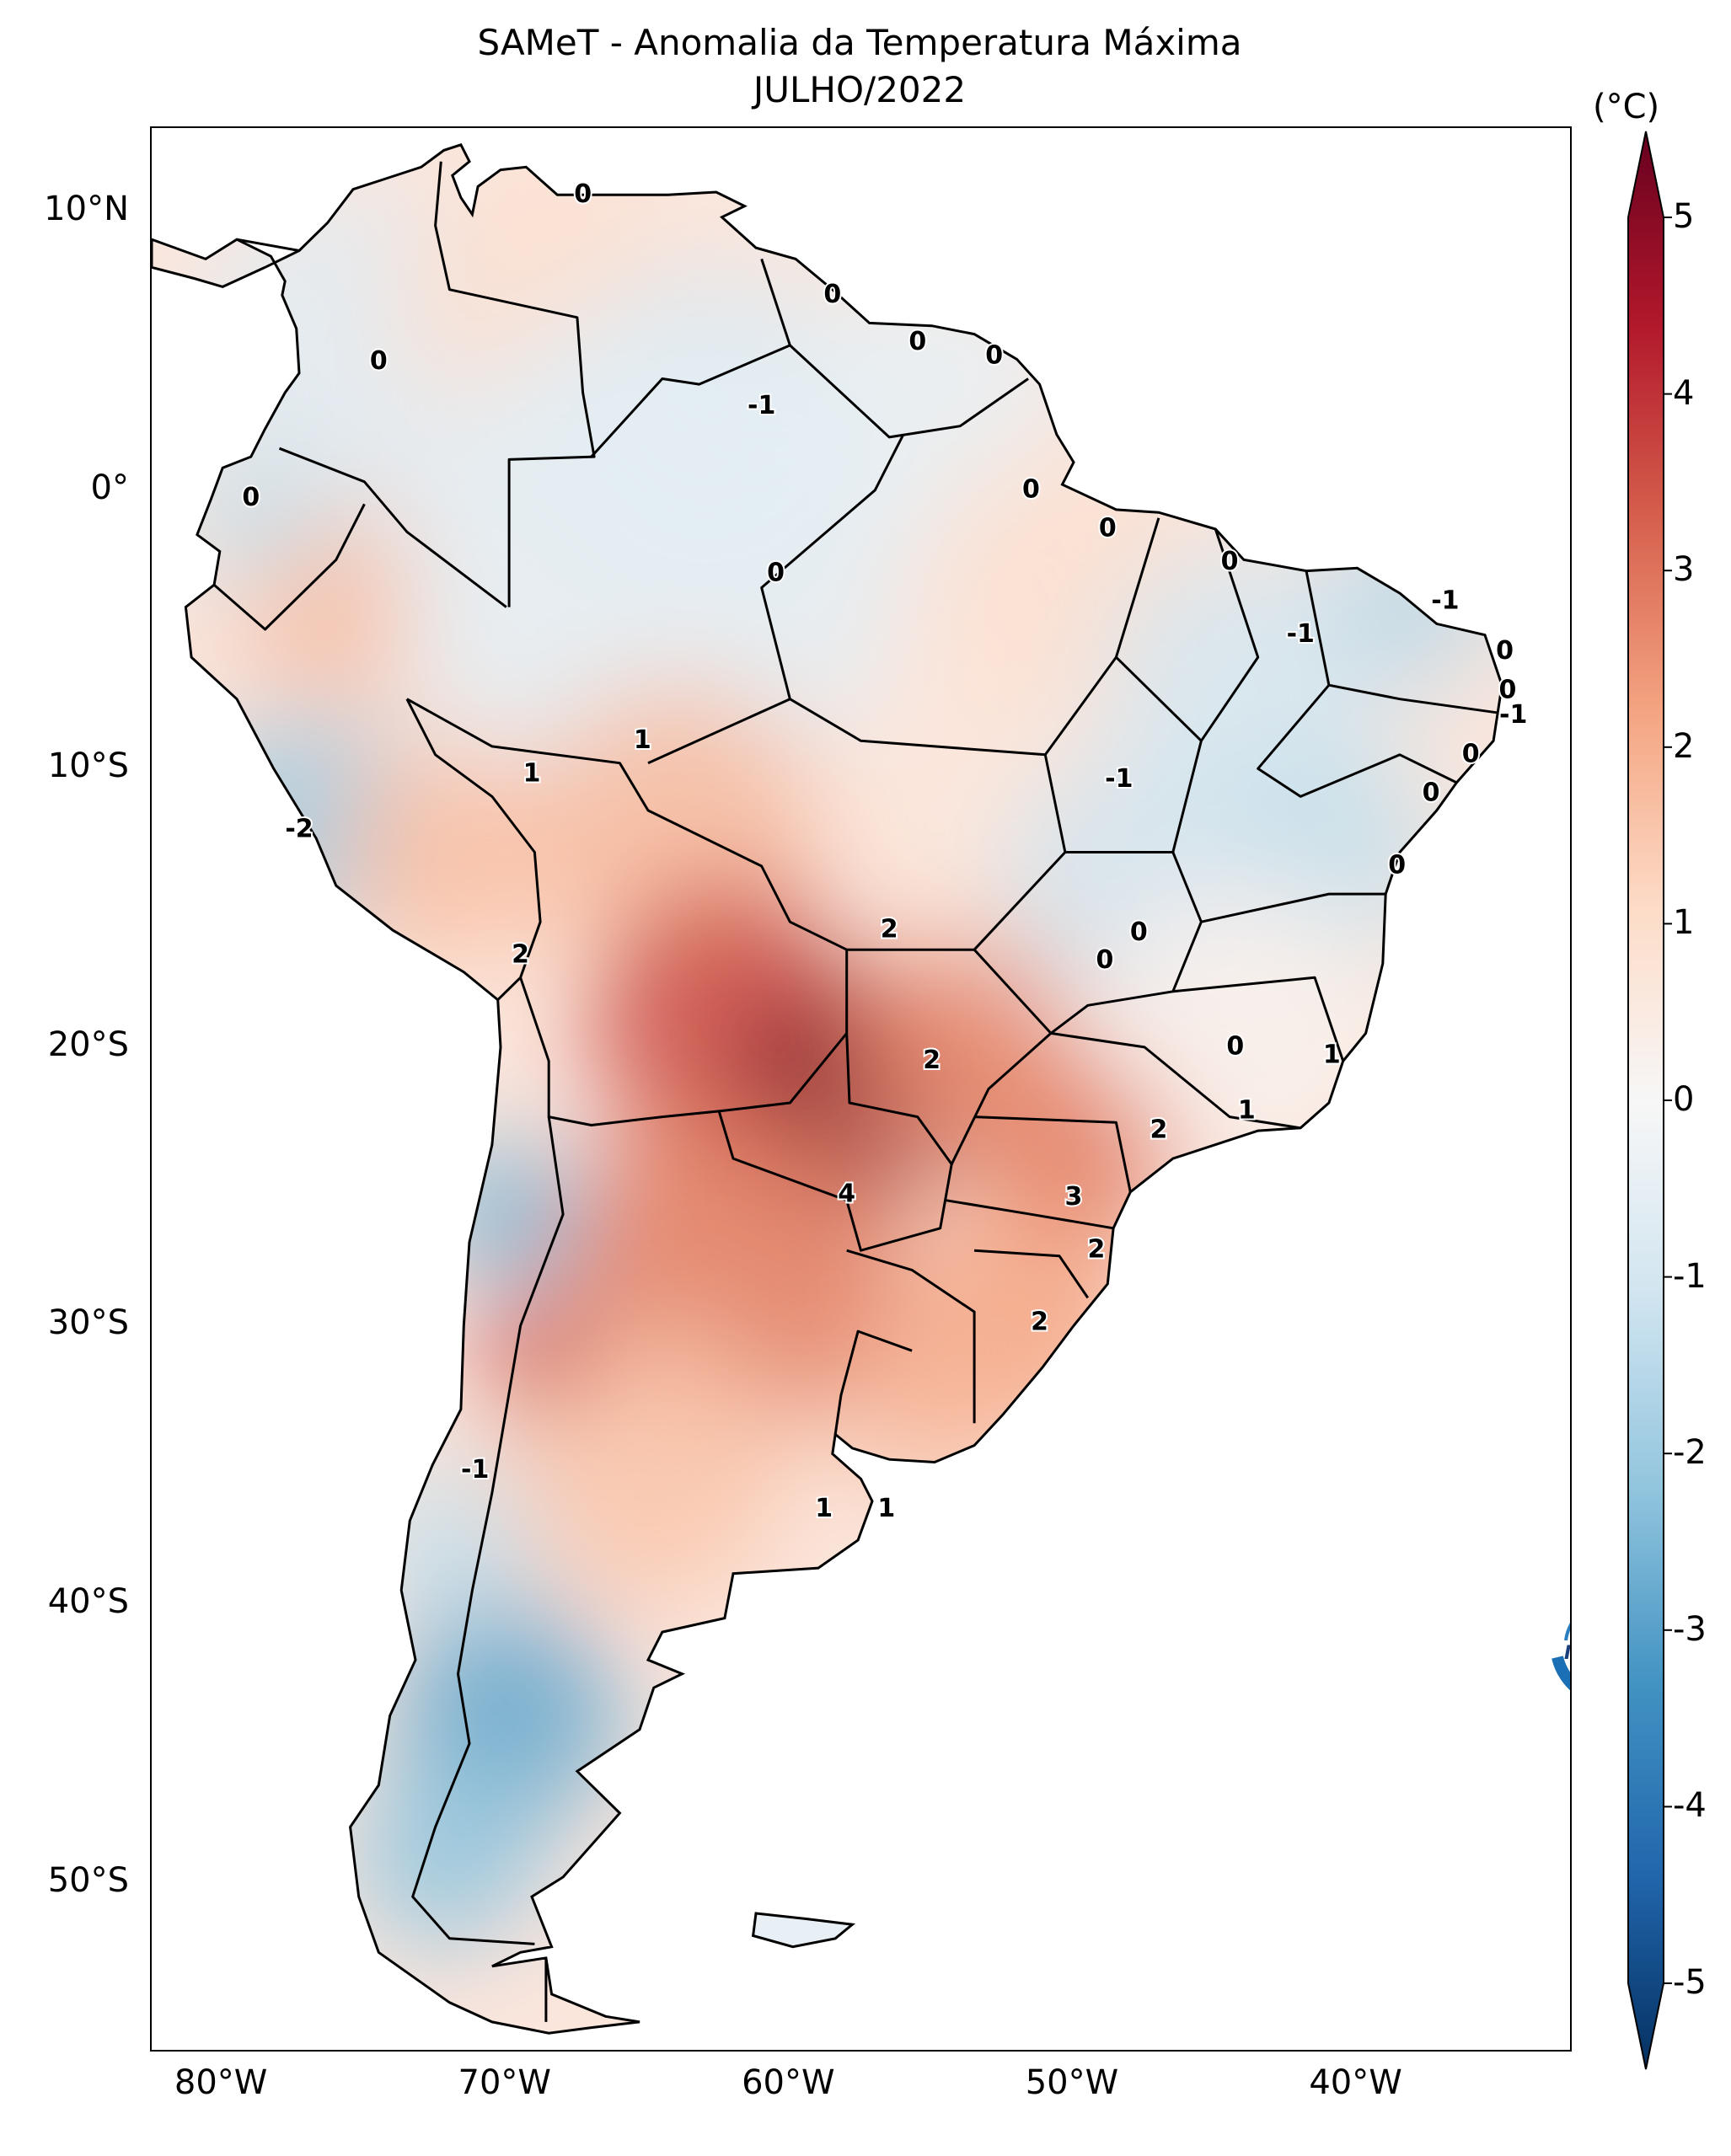 The image size is (1731, 2156). I want to click on latitude-tick-label: 0°, so click(109, 487).